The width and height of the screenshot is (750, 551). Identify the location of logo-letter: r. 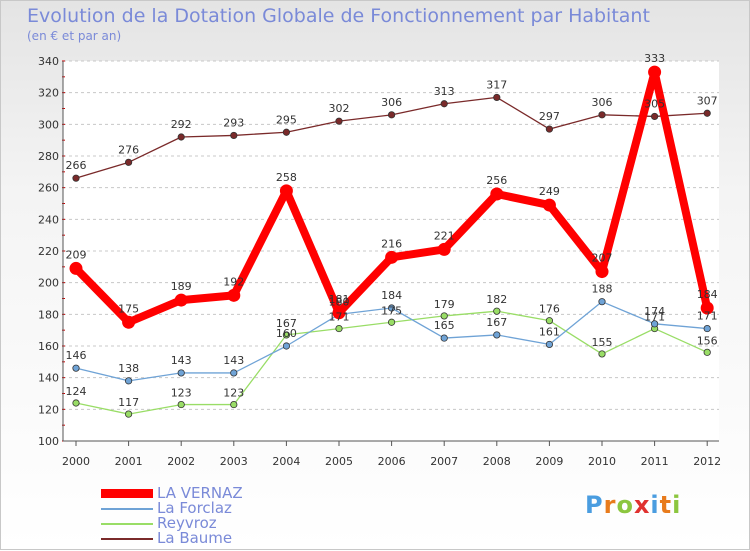
(610, 505).